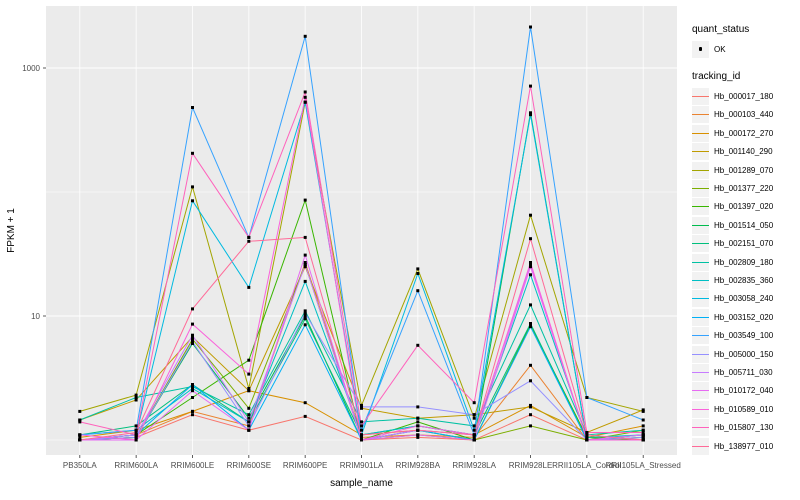 The width and height of the screenshot is (800, 500). Describe the element at coordinates (11, 230) in the screenshot. I see `y-axis-title: FPKM + 1` at that location.